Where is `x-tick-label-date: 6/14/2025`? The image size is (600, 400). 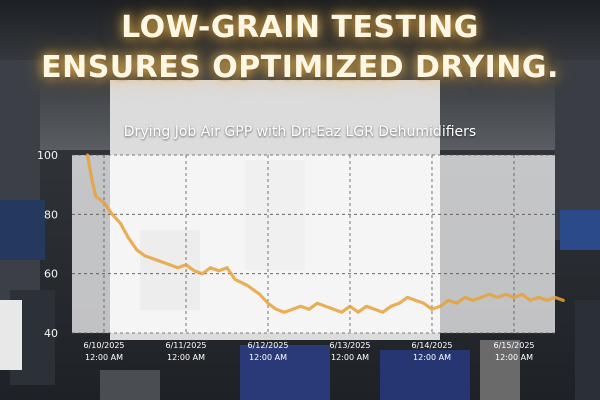 x-tick-label-date: 6/14/2025 is located at coordinates (431, 345).